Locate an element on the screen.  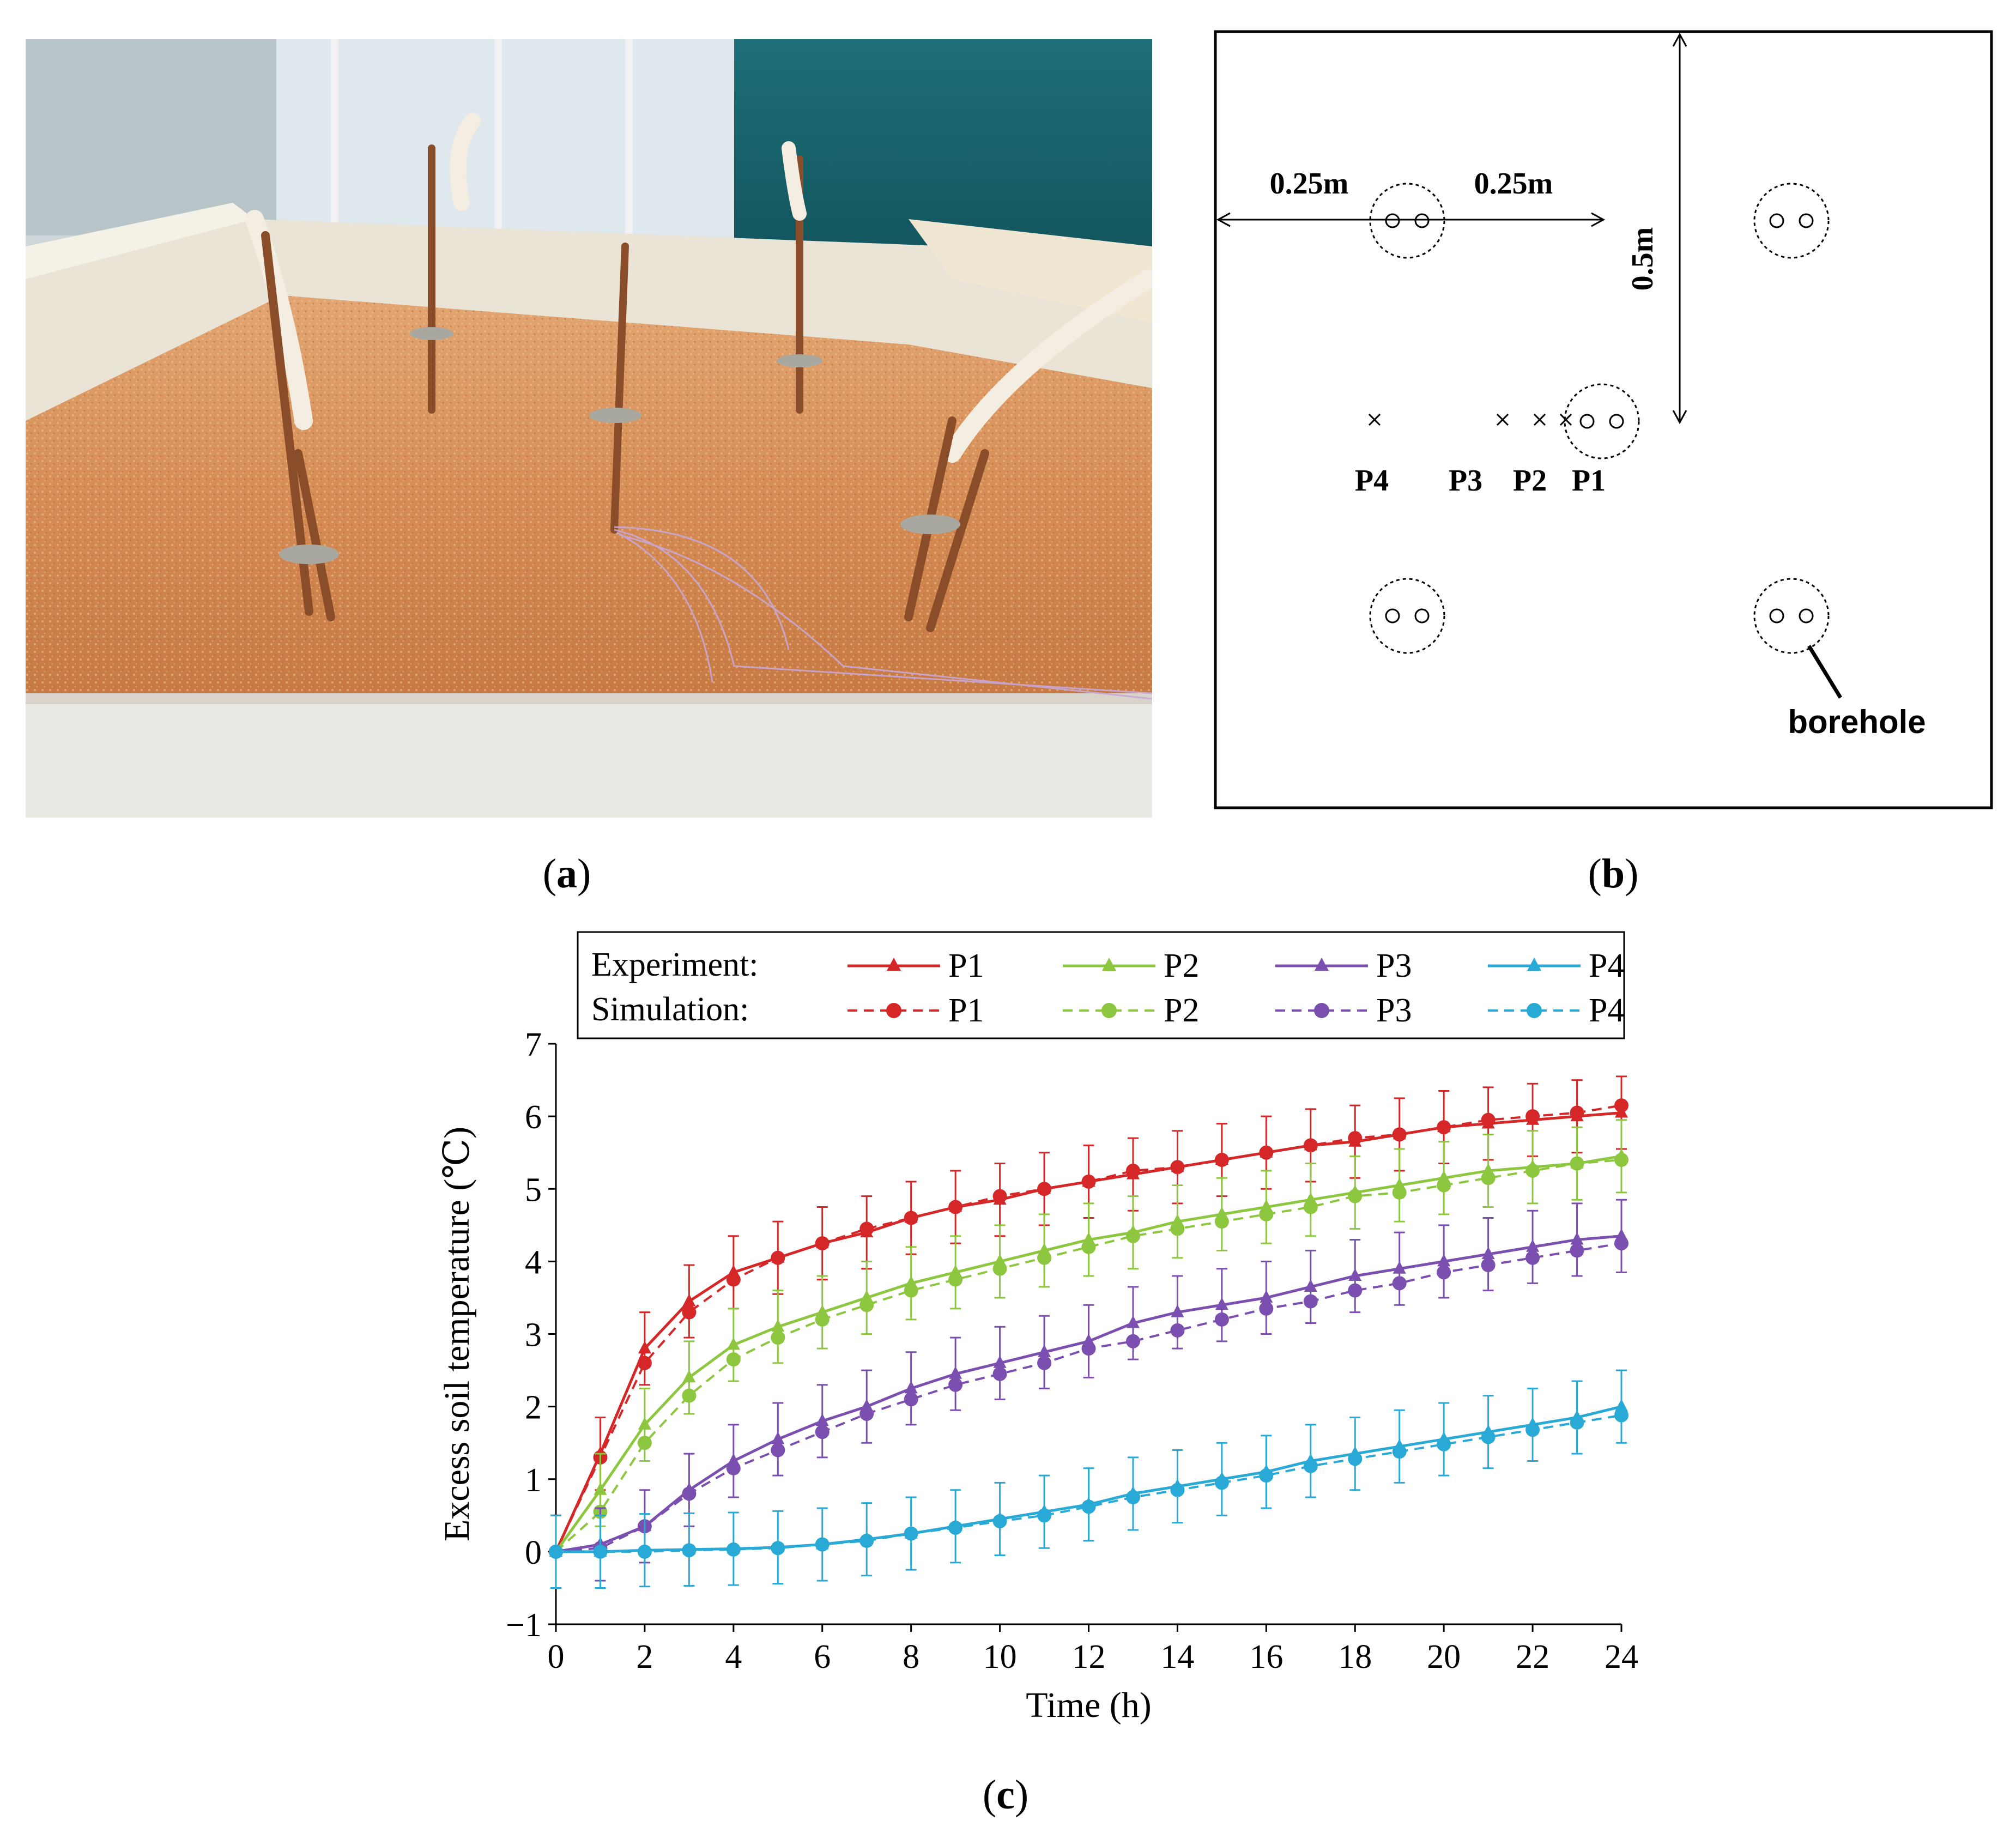
y-tick-label: 3 is located at coordinates (533, 1335).